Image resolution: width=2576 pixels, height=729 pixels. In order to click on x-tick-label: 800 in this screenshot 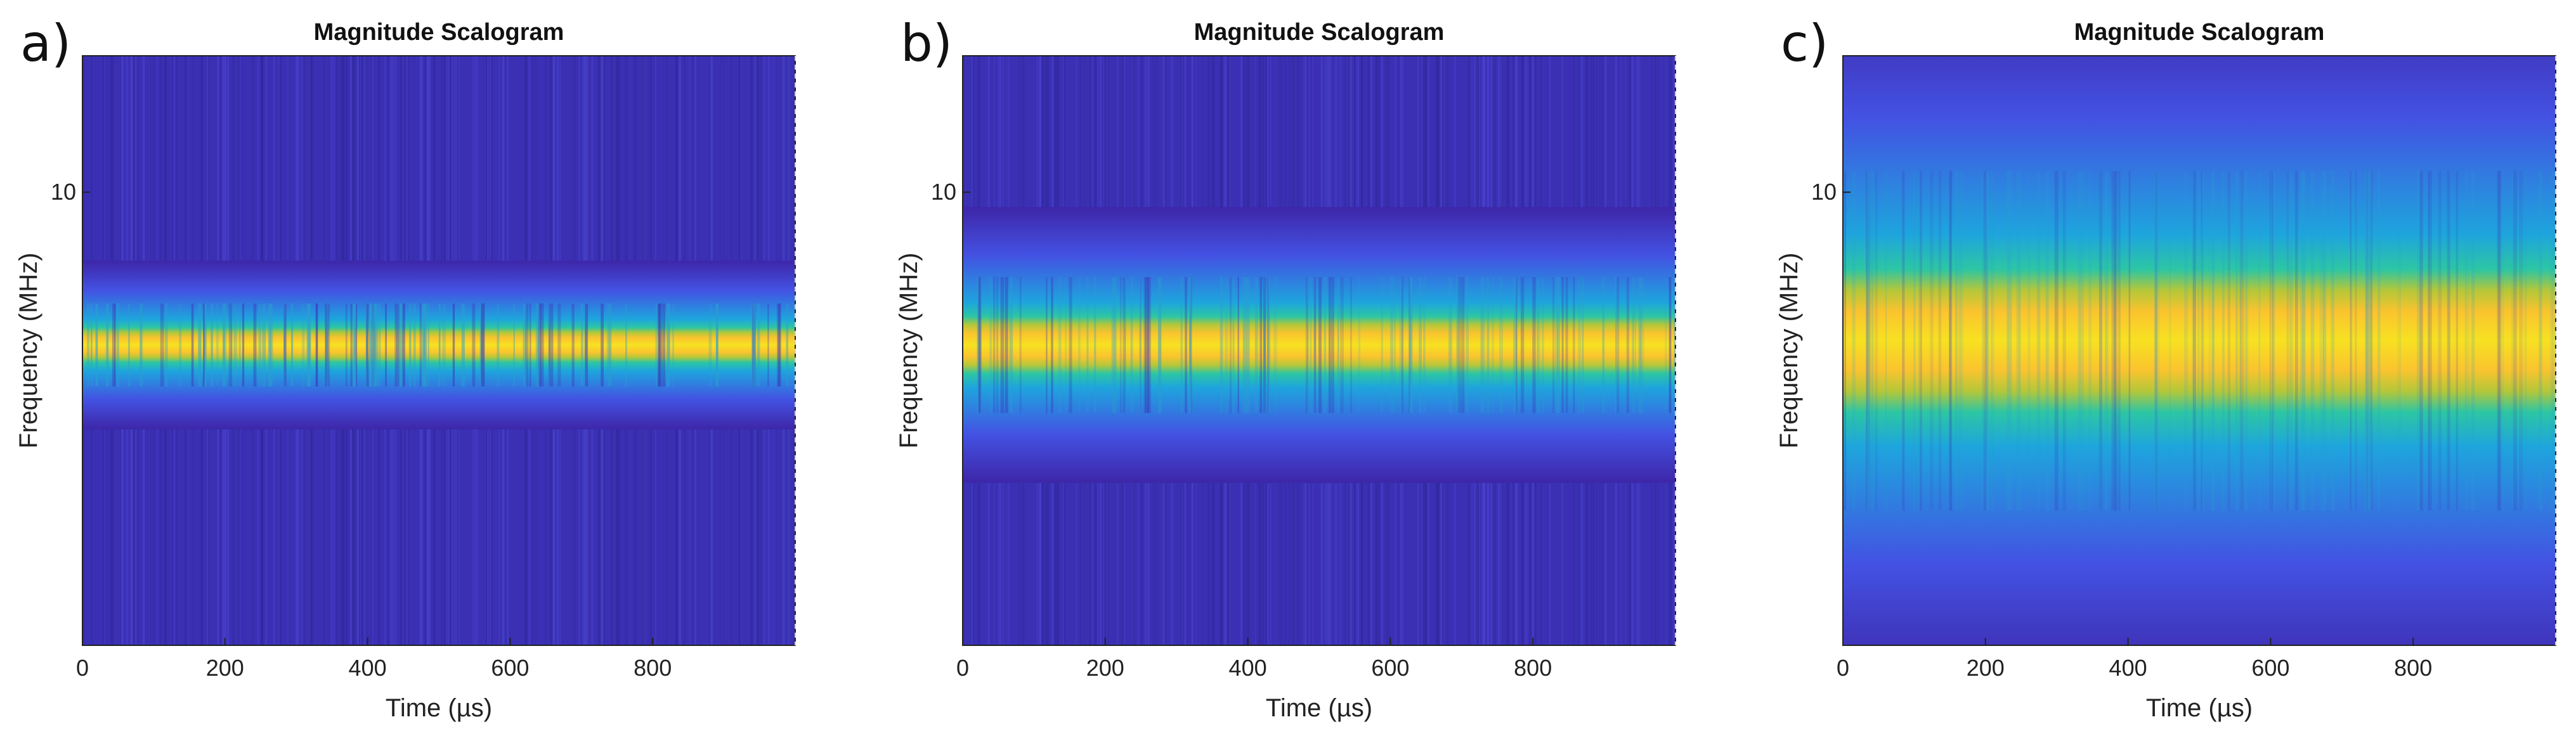, I will do `click(653, 668)`.